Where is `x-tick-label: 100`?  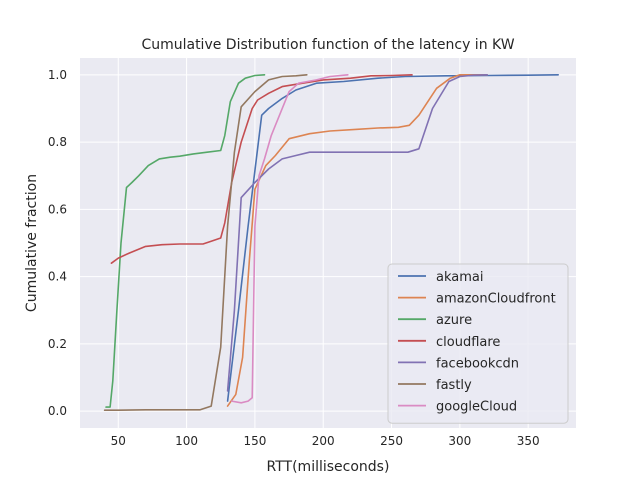 x-tick-label: 100 is located at coordinates (186, 441).